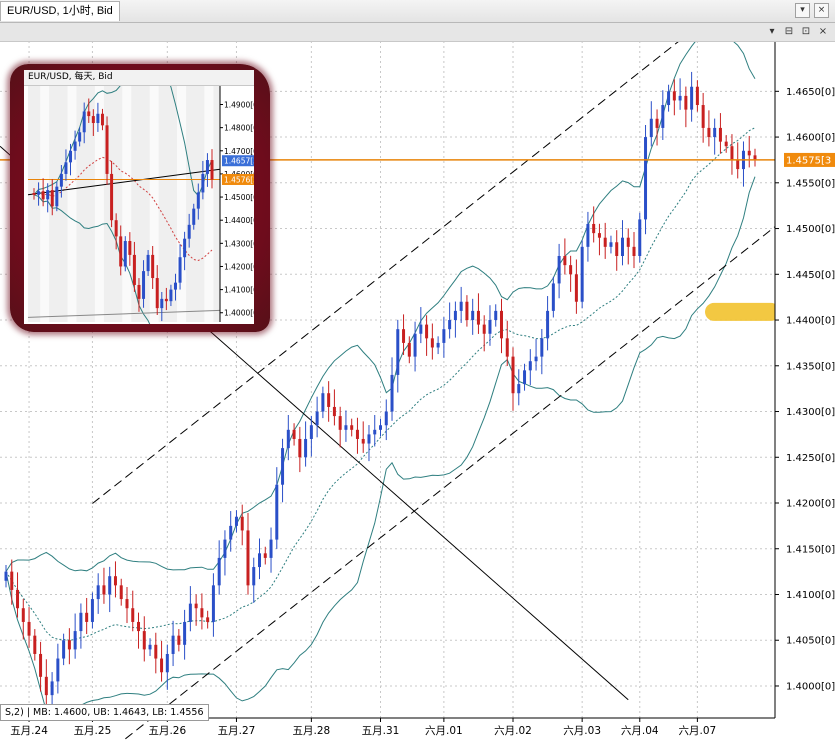  Describe the element at coordinates (239, 197) in the screenshot. I see `inset-y-tick-label: 1.4500[0` at that location.